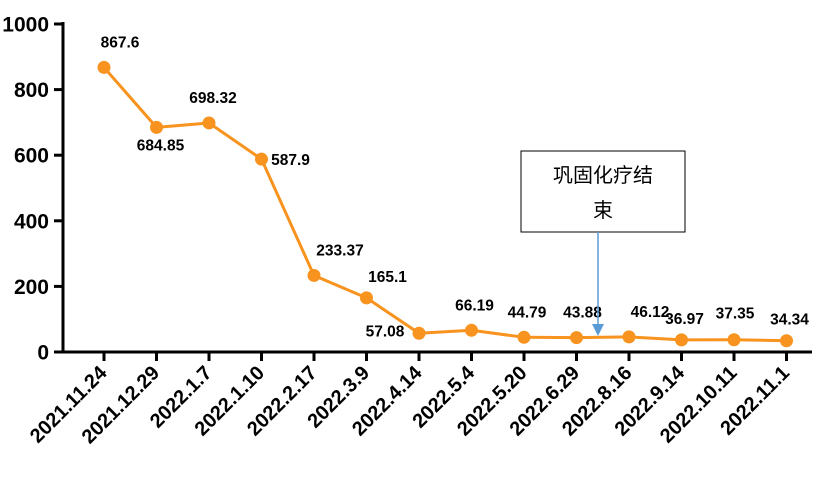 The image size is (826, 484). What do you see at coordinates (290, 160) in the screenshot?
I see `data-label: 587.9` at bounding box center [290, 160].